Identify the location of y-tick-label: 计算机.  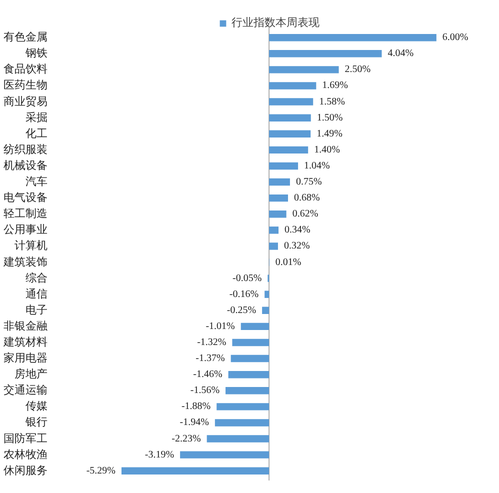
(31, 245).